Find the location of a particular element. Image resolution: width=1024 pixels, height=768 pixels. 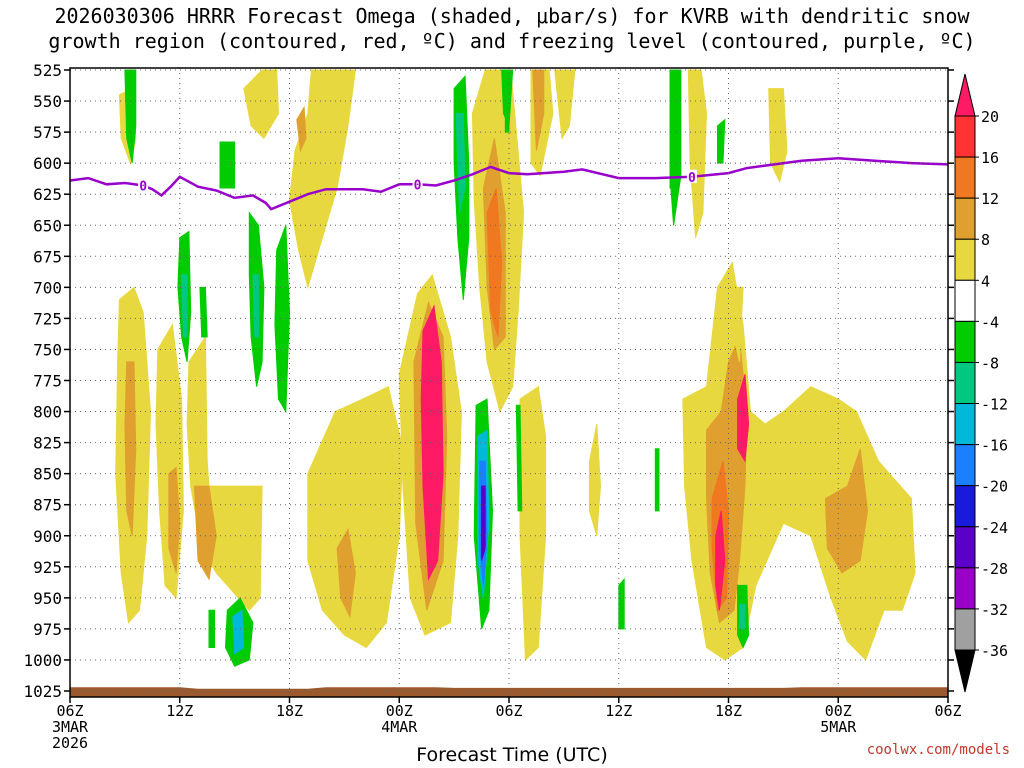

omega-region-ascent-12h is located at coordinates (322, 179).